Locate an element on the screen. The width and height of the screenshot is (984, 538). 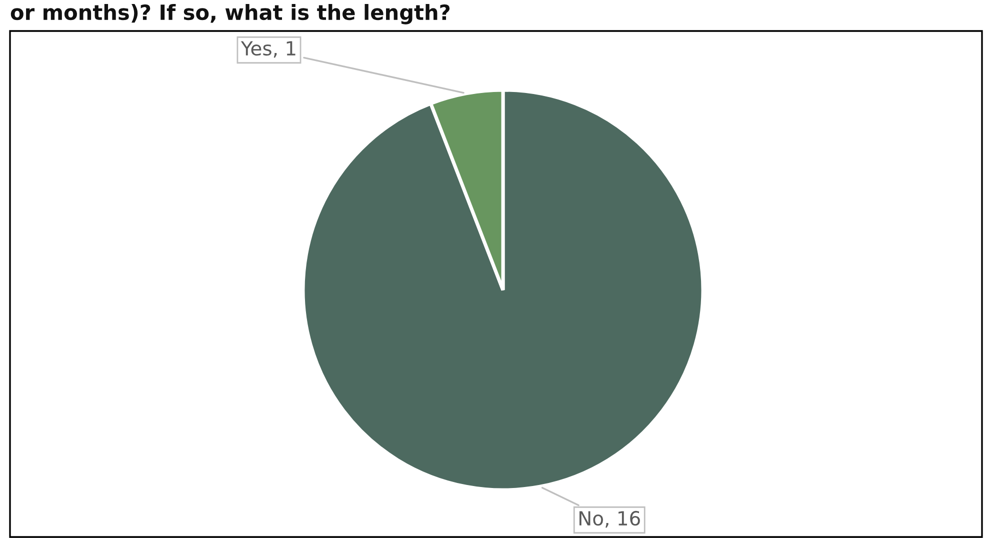
data-label: , 1 is located at coordinates (285, 49).